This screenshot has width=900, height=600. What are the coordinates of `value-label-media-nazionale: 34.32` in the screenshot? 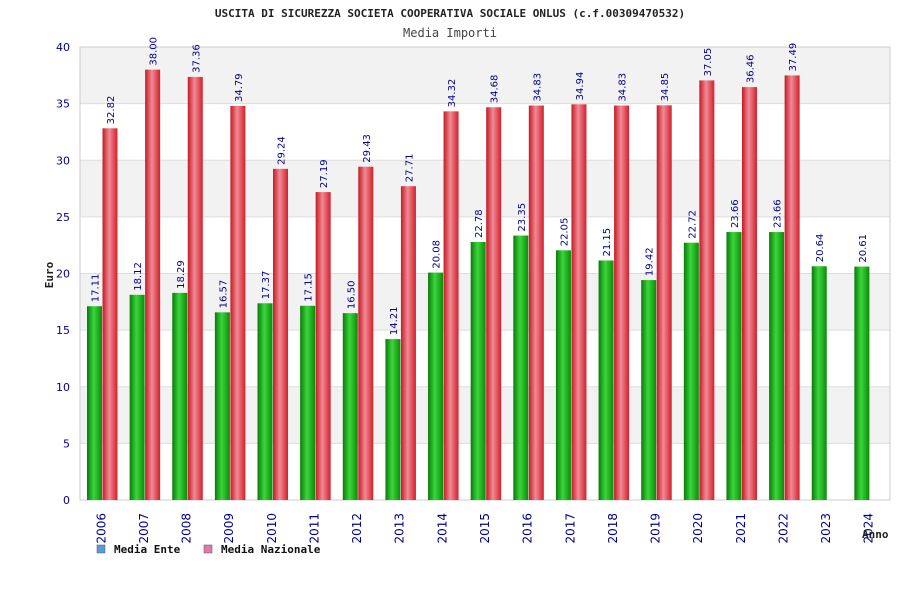 It's located at (452, 93).